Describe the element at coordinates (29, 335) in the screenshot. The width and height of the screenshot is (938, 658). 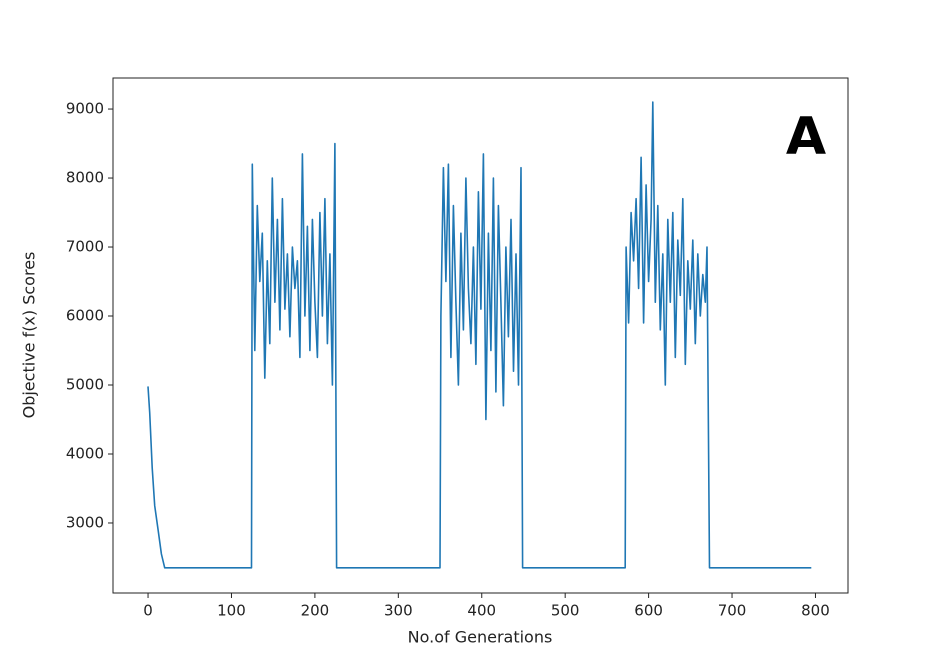
I see `y-axis-label: Objective f(x) Scores` at that location.